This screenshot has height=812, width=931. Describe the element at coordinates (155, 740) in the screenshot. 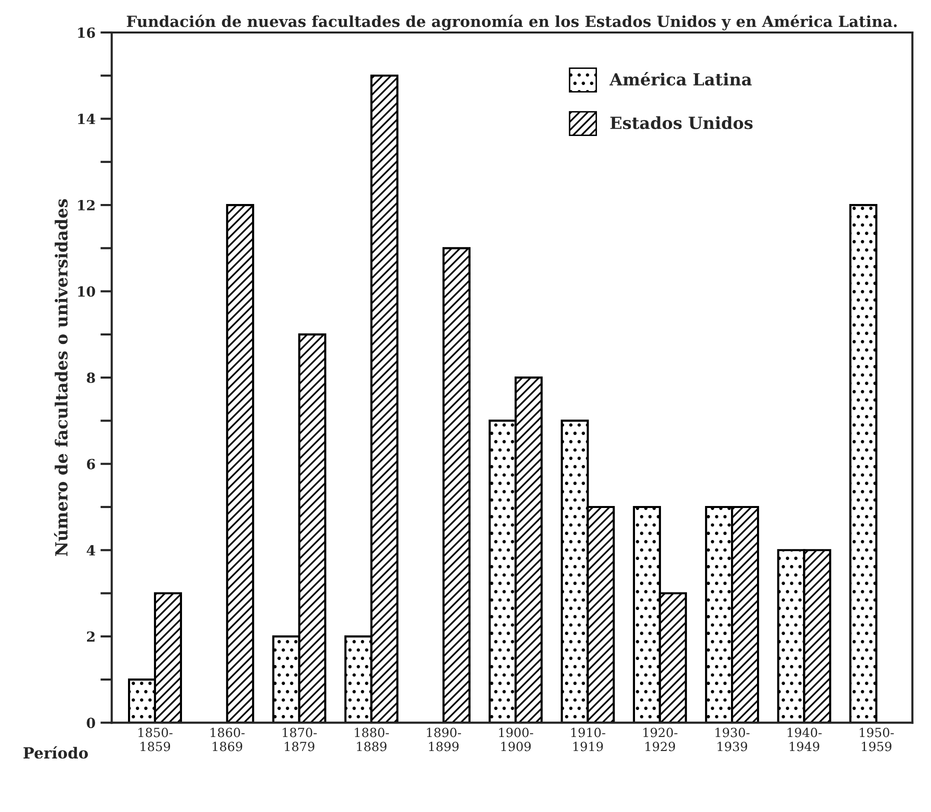

I see `x-tick-label: 1850- 1859` at that location.